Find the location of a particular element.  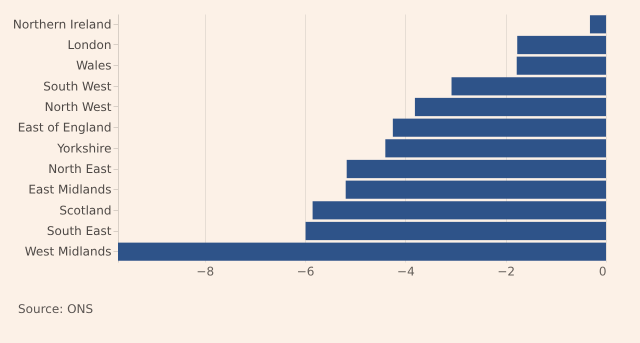

source-note: Source: ONS is located at coordinates (56, 309).